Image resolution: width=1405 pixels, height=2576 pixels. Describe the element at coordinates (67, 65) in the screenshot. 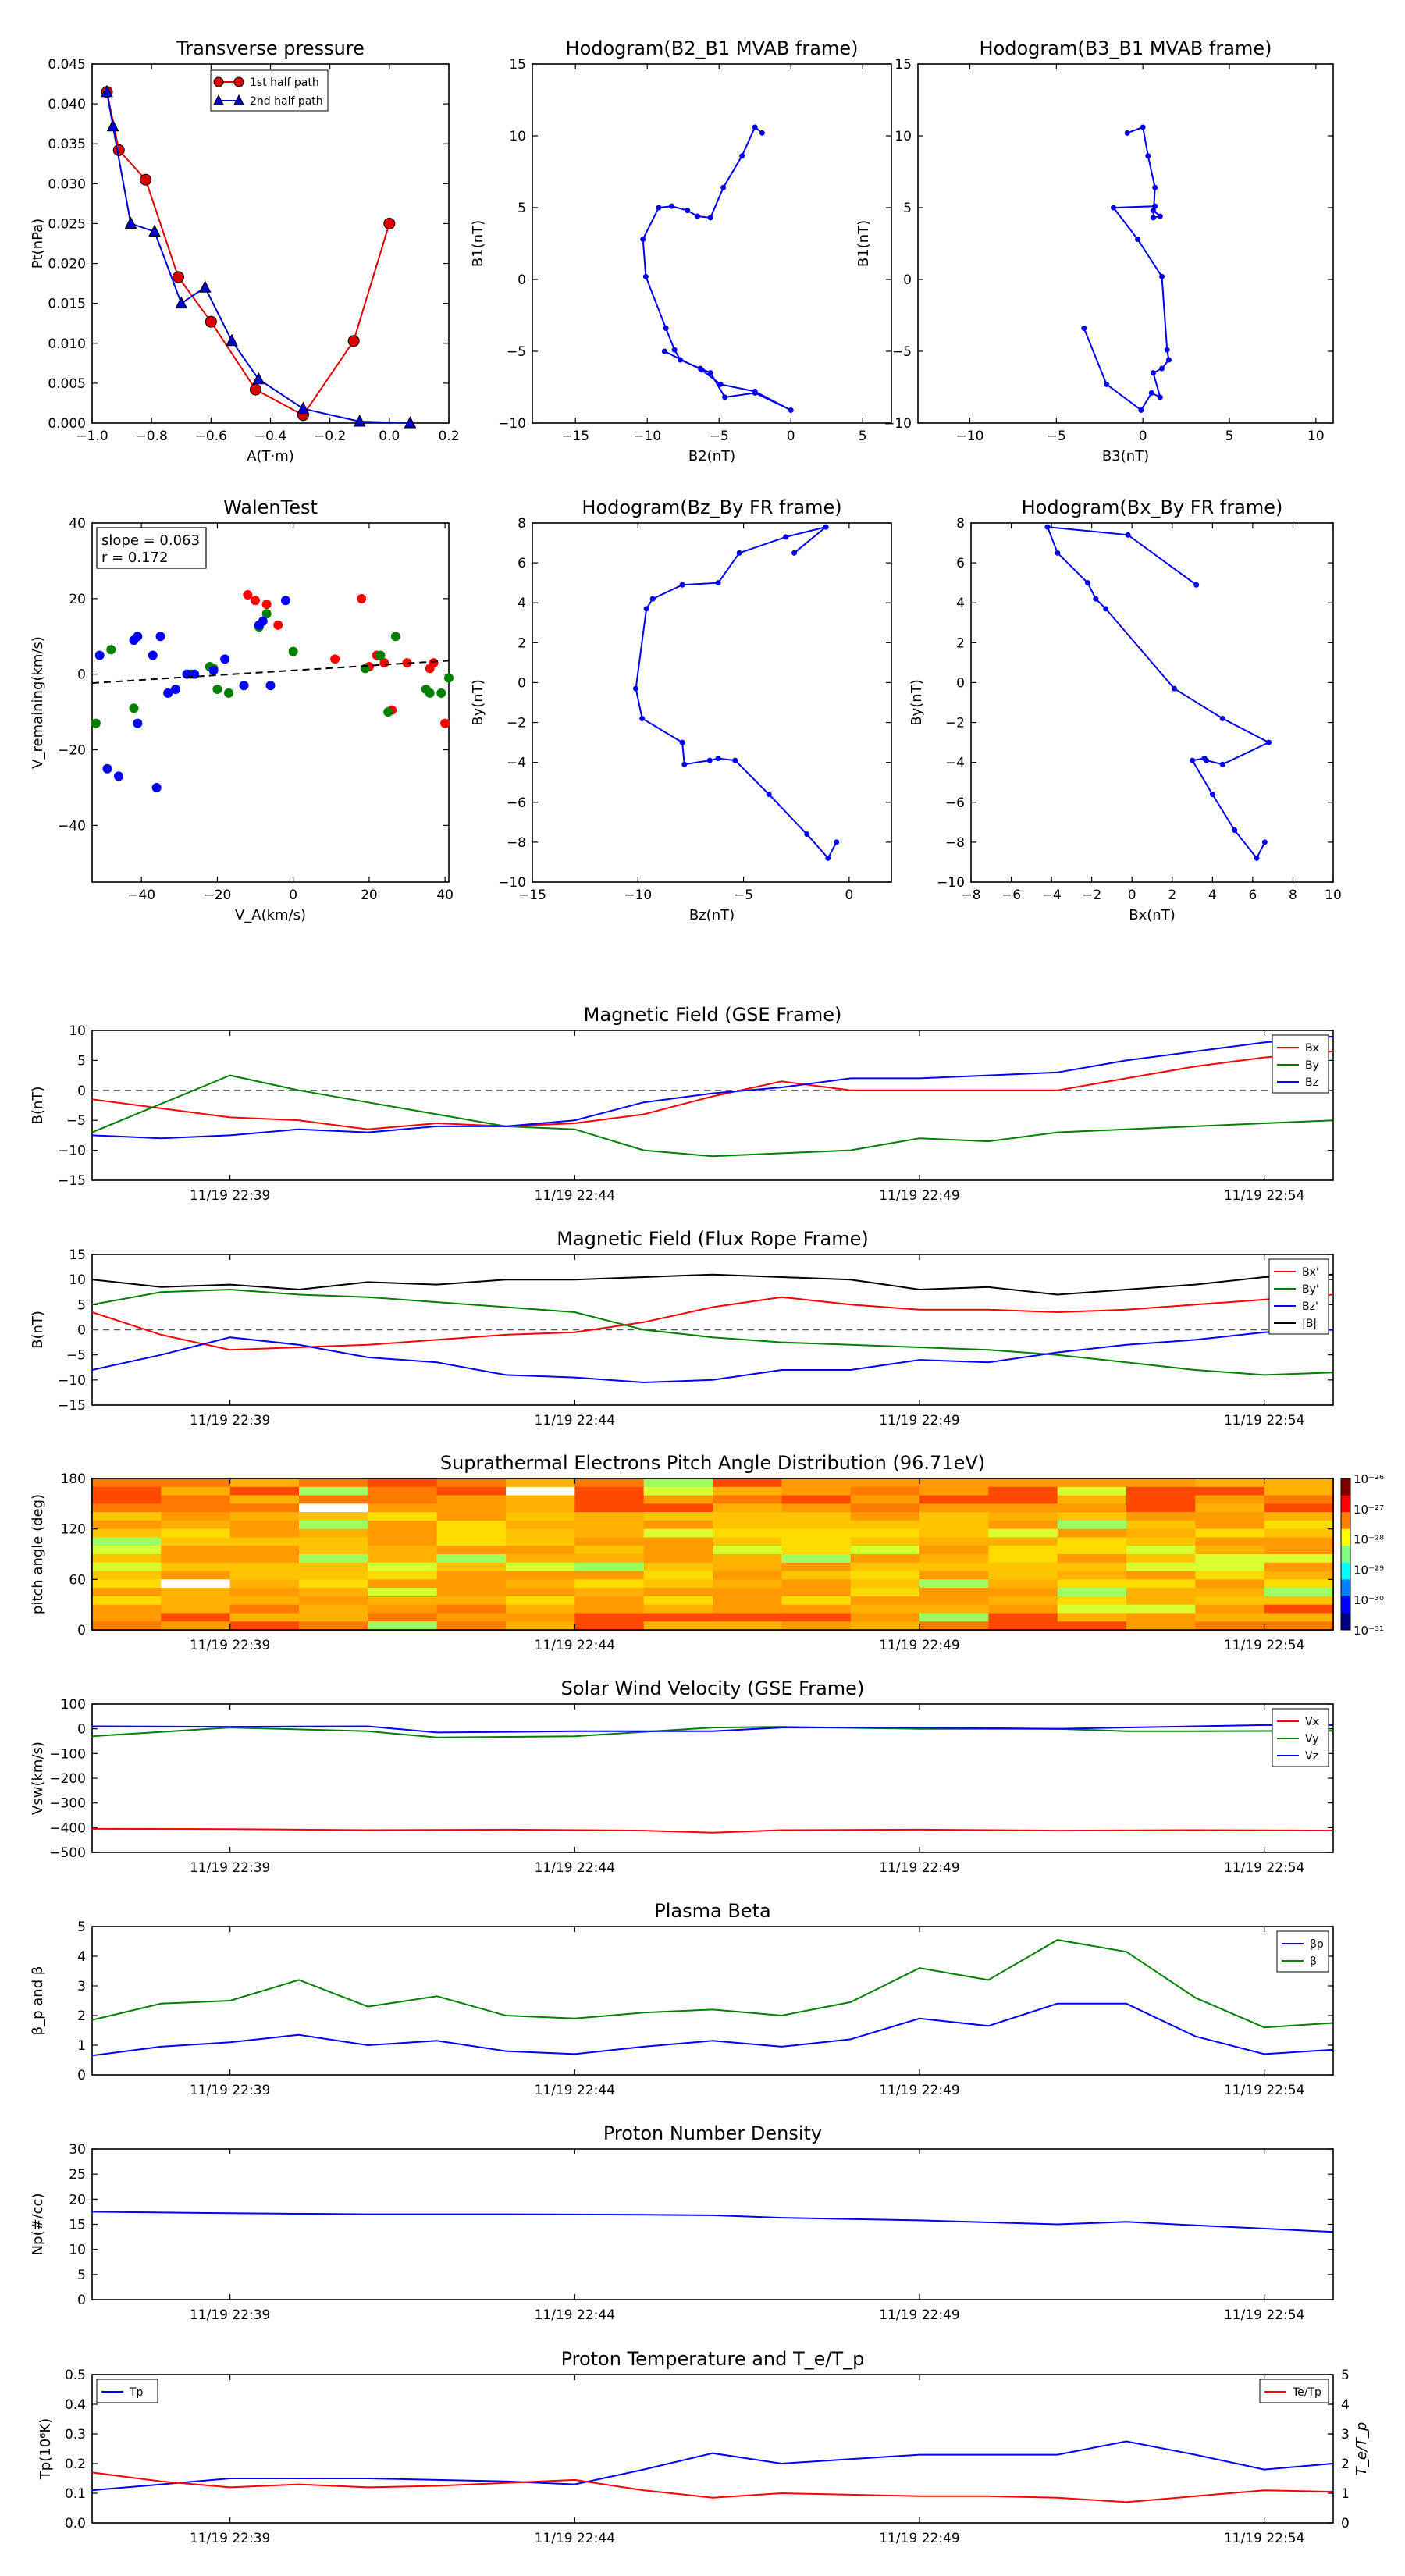

I see `tp-ytick-label: 0.045` at that location.